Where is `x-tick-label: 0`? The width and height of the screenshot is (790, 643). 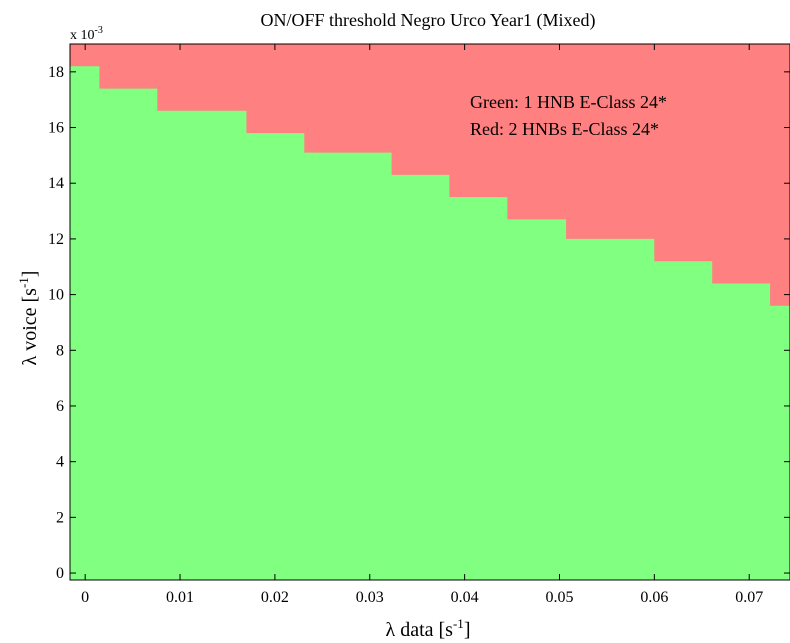 x-tick-label: 0 is located at coordinates (85, 597).